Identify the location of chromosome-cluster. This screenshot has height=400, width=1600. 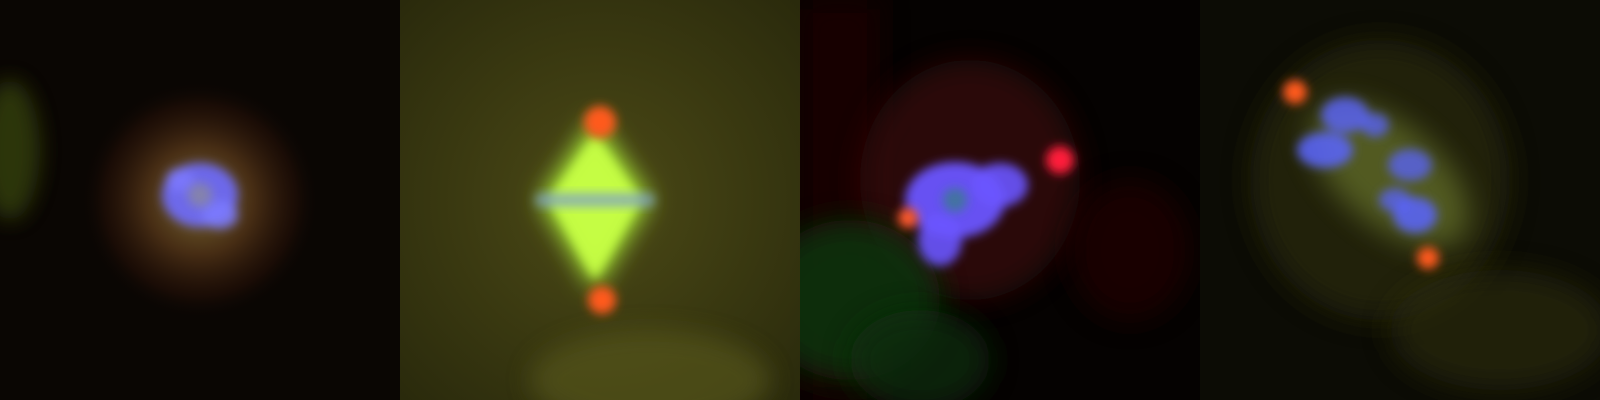
(1367, 165).